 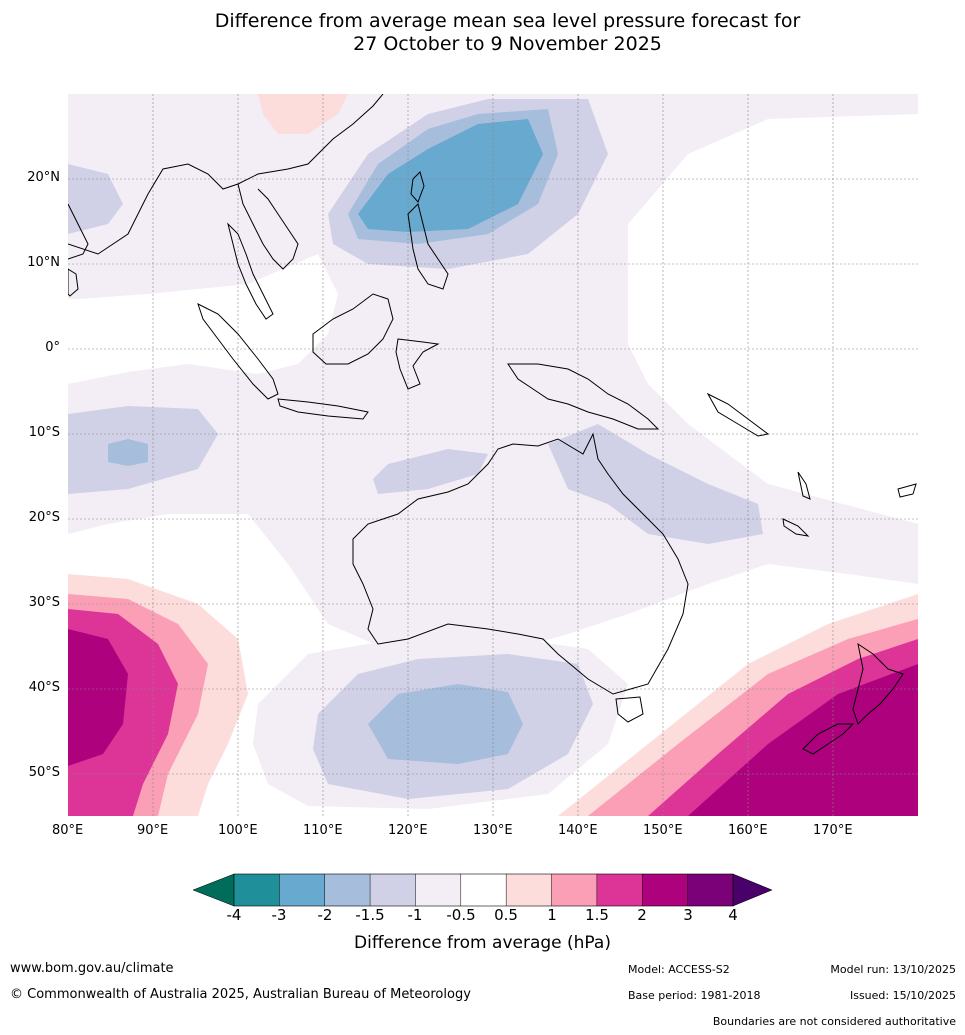 What do you see at coordinates (578, 830) in the screenshot?
I see `lon-label-140e: 140°E` at bounding box center [578, 830].